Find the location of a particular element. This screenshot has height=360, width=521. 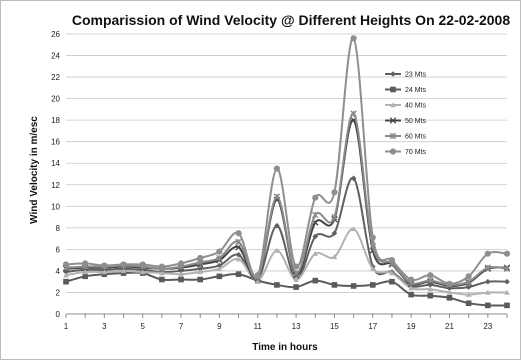

y-tick-label: 26 is located at coordinates (55, 34).